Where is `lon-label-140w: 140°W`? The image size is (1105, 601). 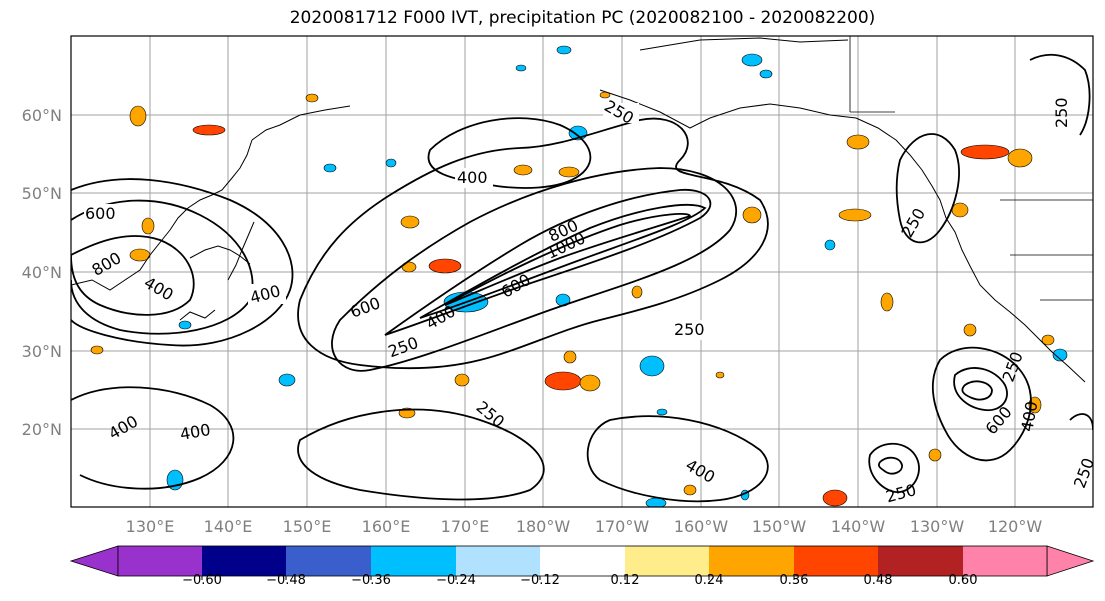
lon-label-140w: 140°W is located at coordinates (858, 526).